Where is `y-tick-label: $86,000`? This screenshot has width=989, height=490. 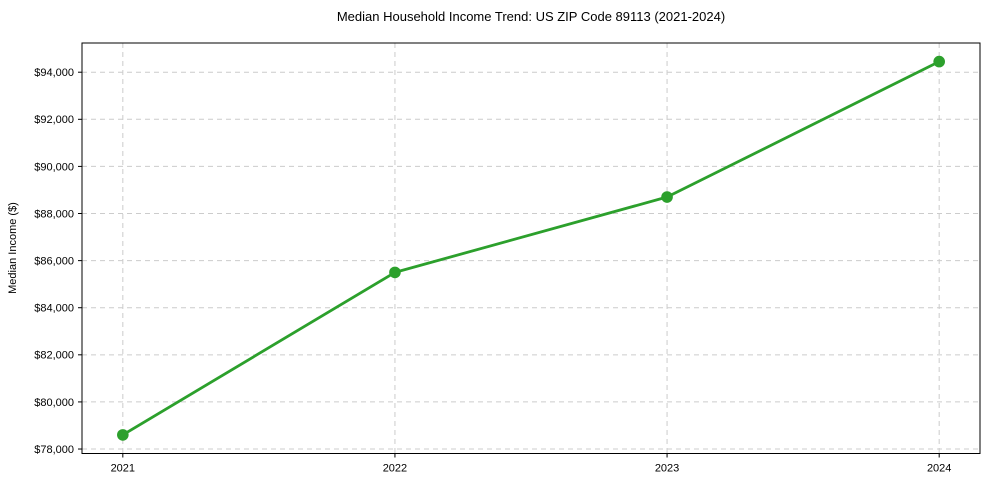
y-tick-label: $86,000 is located at coordinates (54, 261).